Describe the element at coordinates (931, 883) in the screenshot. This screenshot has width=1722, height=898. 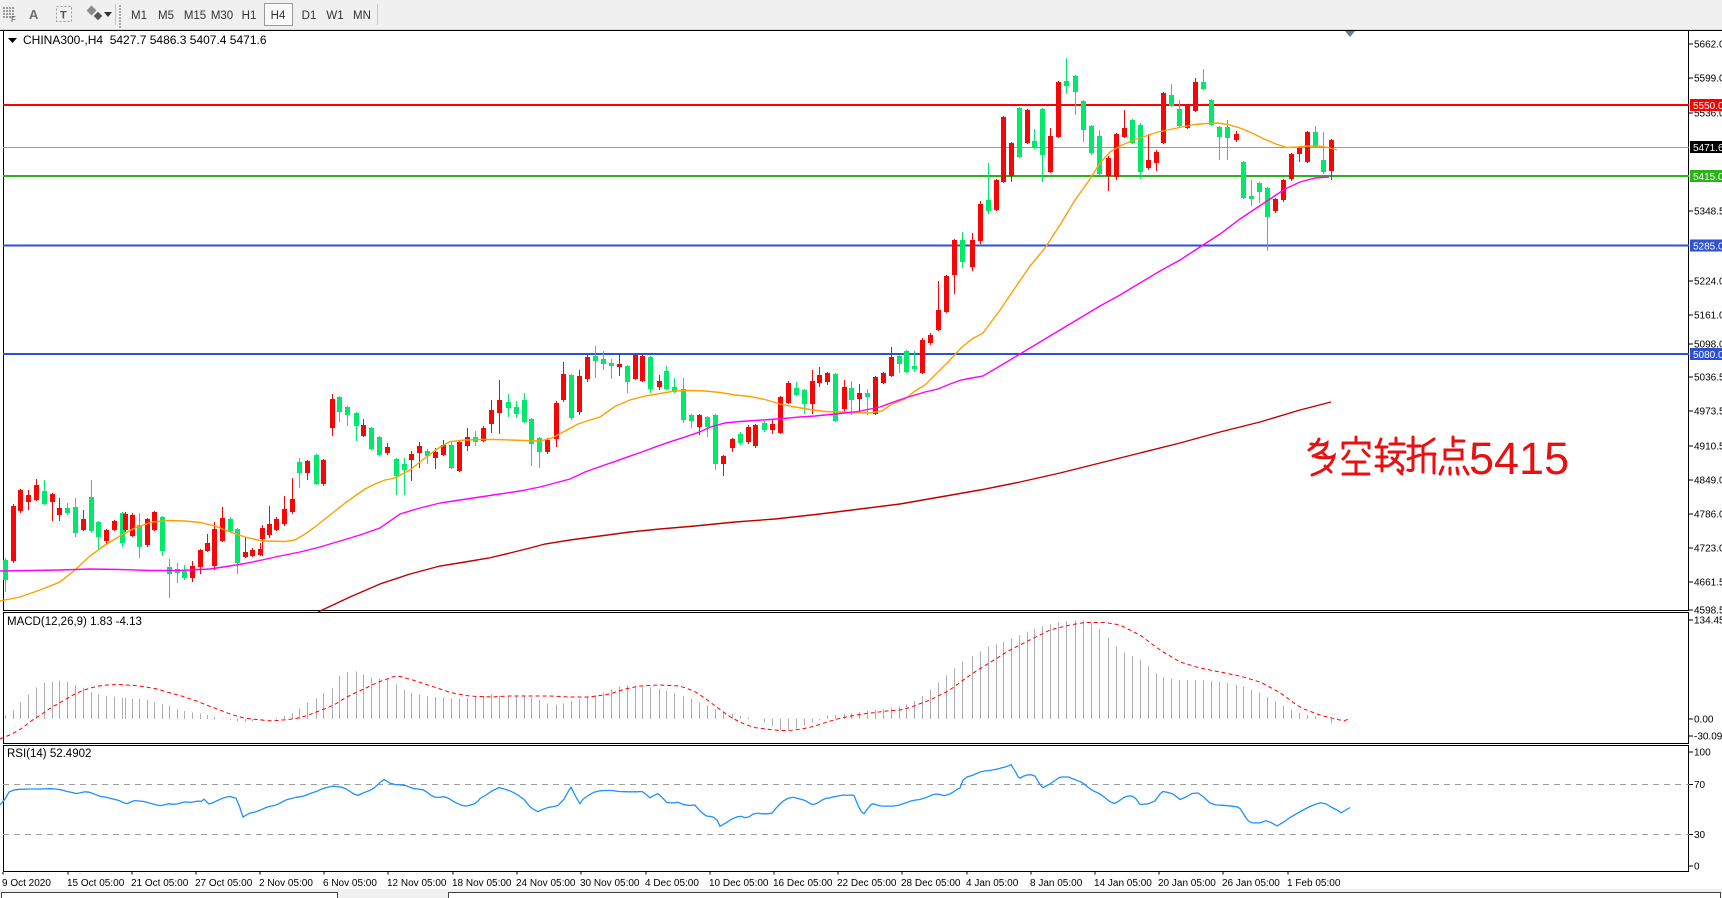
I see `svg-text: 28 Dec 05:00` at that location.